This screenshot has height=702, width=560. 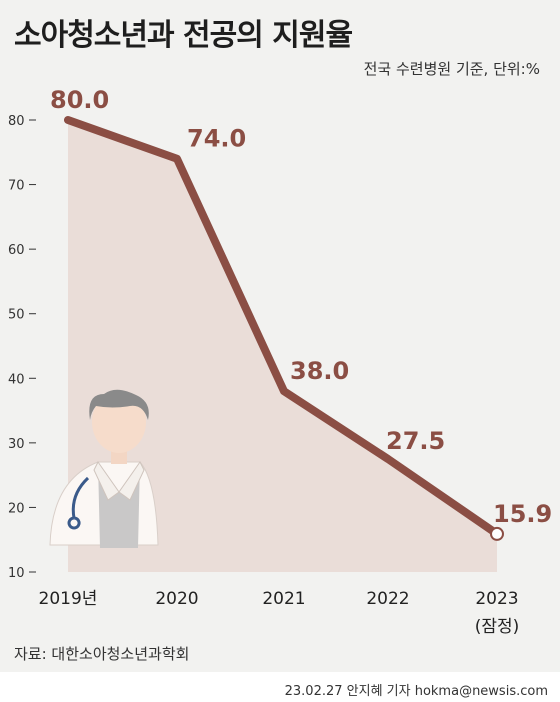 I want to click on x-tick-label: 2019년, so click(x=68, y=599).